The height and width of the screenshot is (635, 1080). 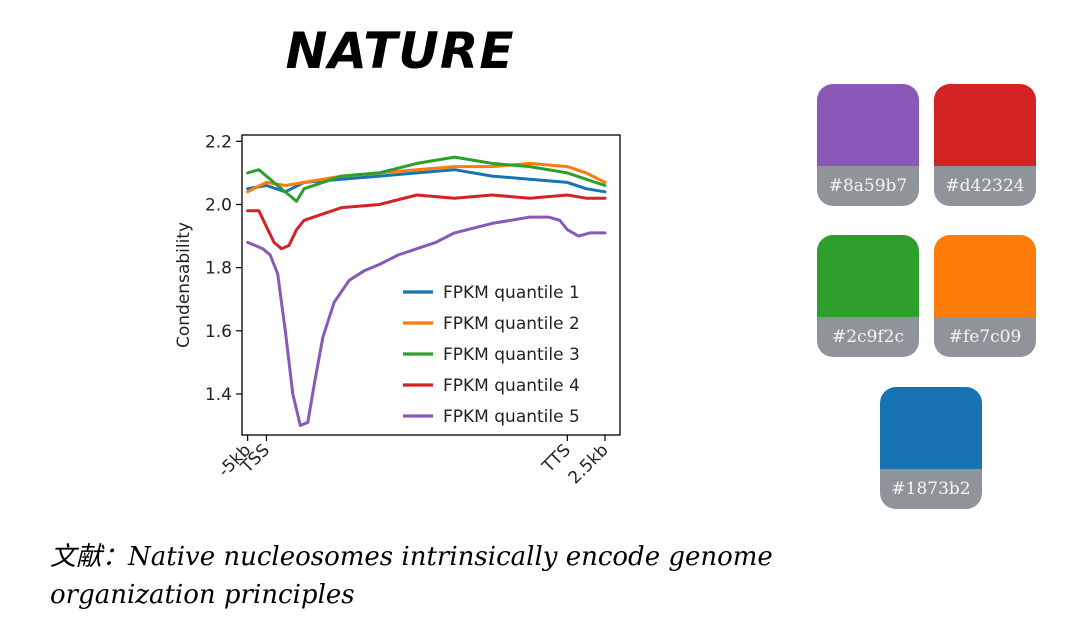 I want to click on swatch-orange-code: #fe7c09, so click(x=985, y=337).